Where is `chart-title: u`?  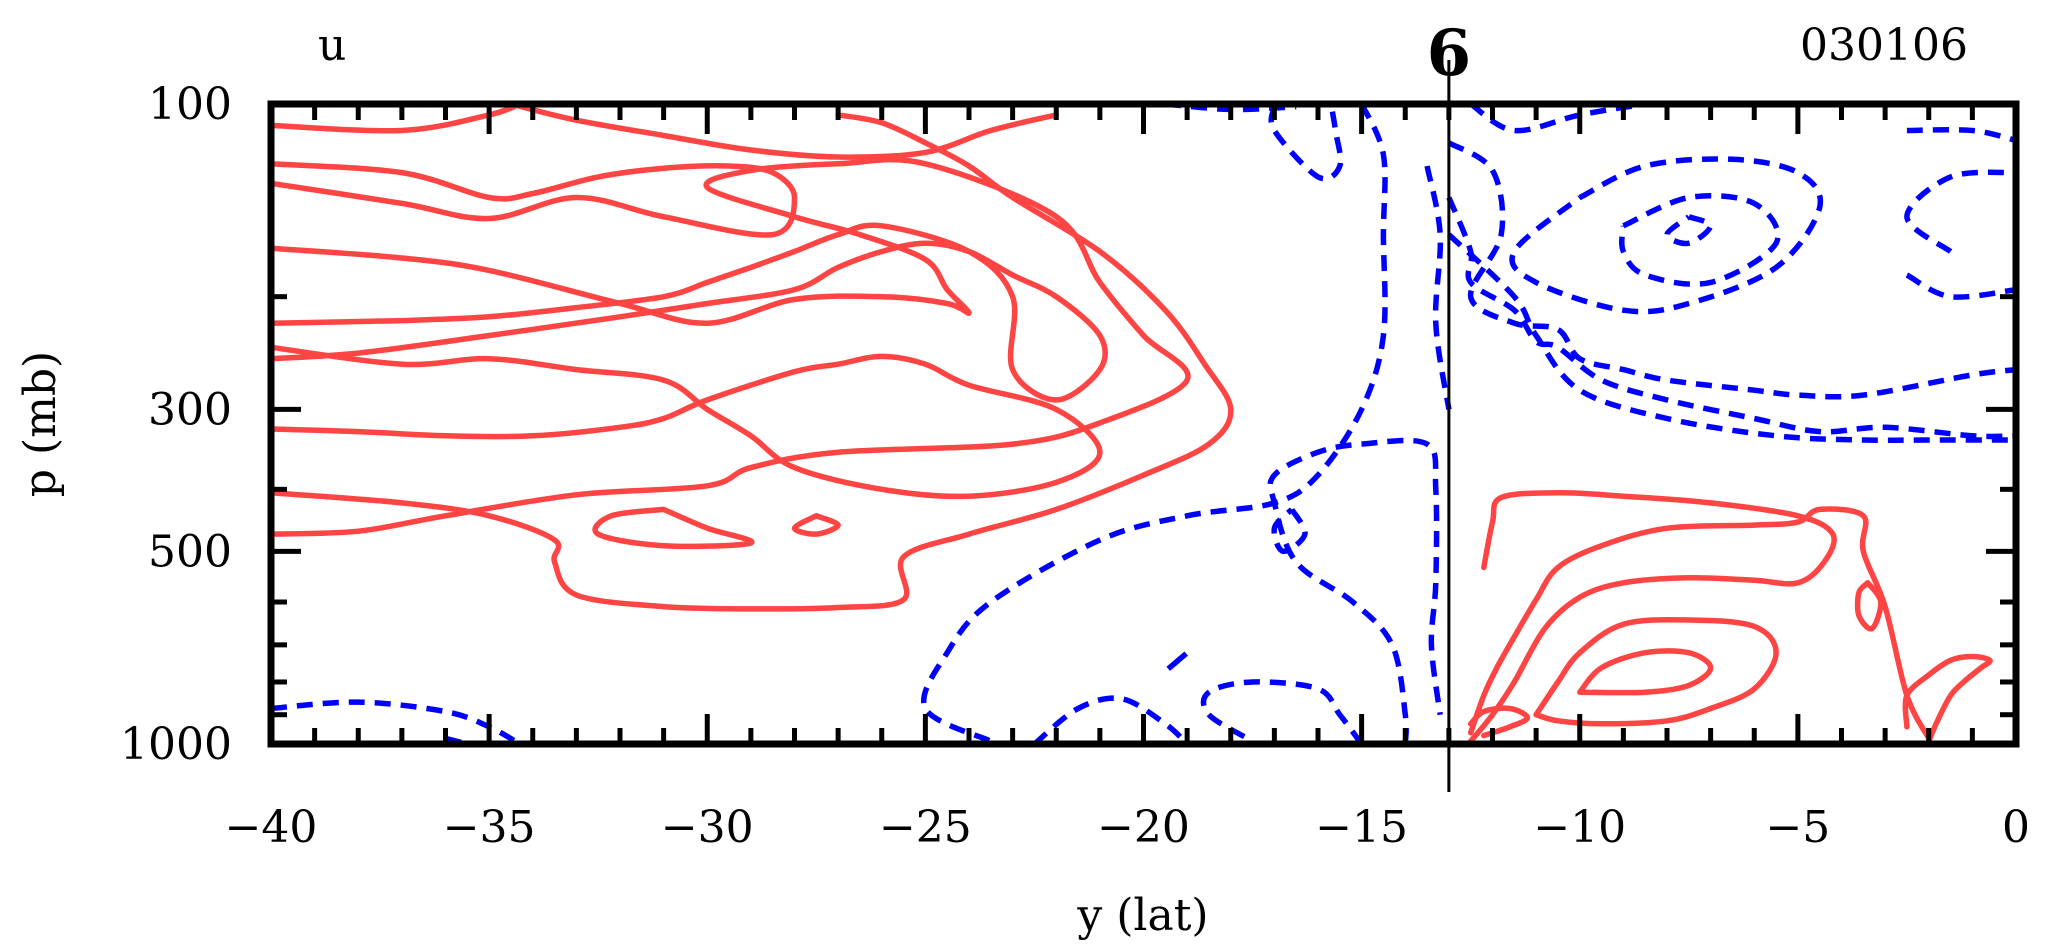
chart-title: u is located at coordinates (332, 45).